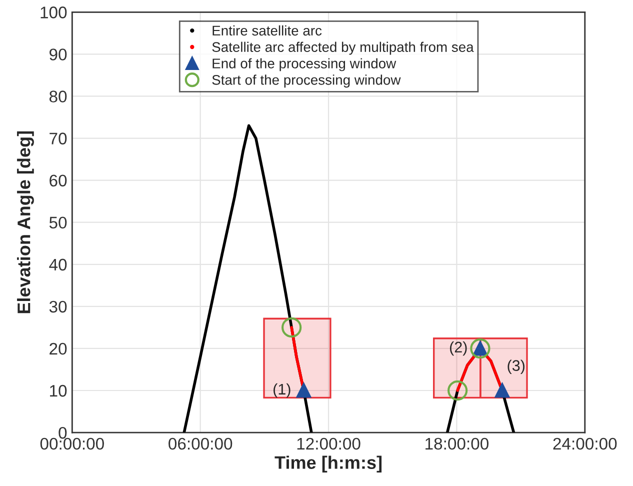 The image size is (633, 486). What do you see at coordinates (58, 138) in the screenshot?
I see `y-tick-label: 70` at bounding box center [58, 138].